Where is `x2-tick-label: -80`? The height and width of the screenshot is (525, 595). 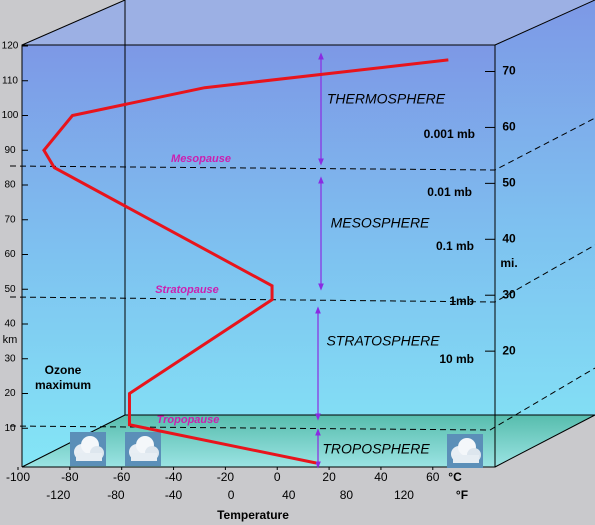
x2-tick-label: -80 is located at coordinates (116, 495).